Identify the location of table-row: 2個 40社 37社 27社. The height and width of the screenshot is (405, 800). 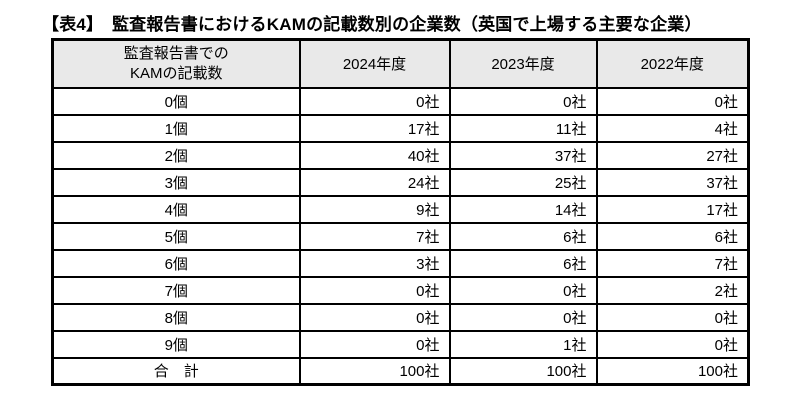
(400, 155).